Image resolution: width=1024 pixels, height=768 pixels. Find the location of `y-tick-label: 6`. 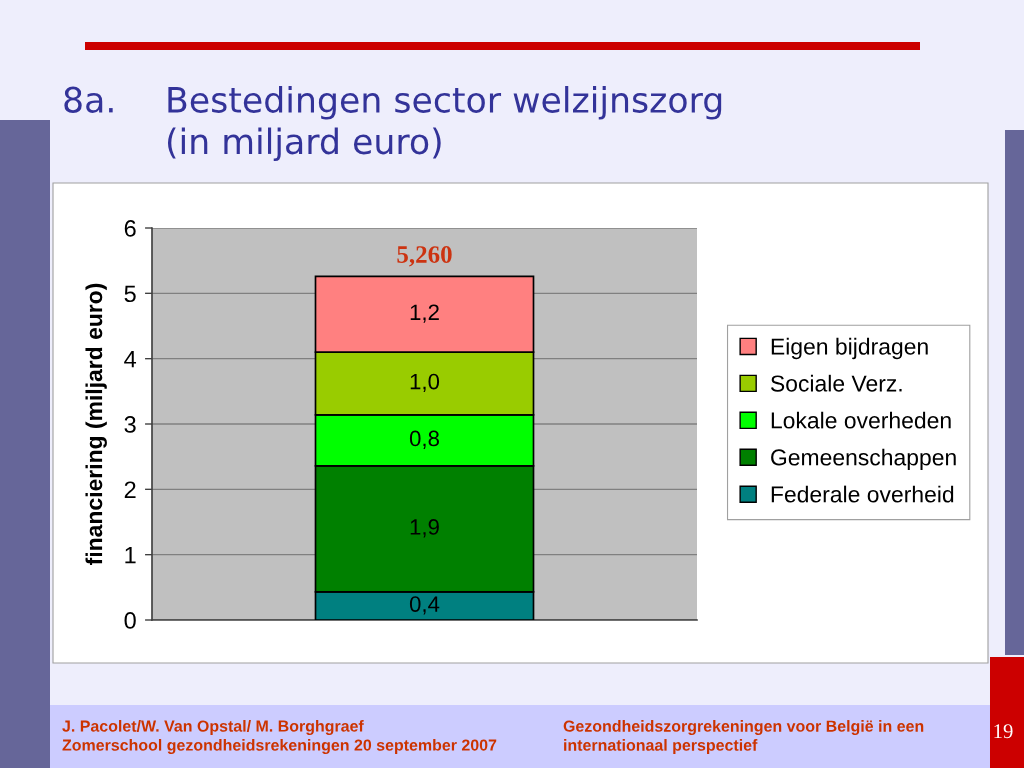

y-tick-label: 6 is located at coordinates (130, 228).